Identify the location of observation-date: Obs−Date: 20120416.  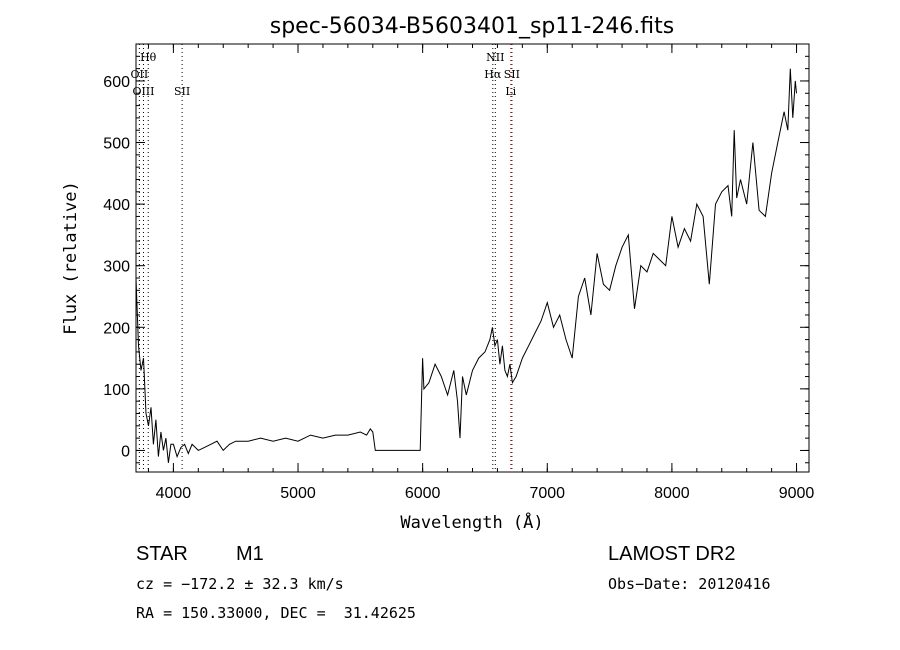
(689, 584).